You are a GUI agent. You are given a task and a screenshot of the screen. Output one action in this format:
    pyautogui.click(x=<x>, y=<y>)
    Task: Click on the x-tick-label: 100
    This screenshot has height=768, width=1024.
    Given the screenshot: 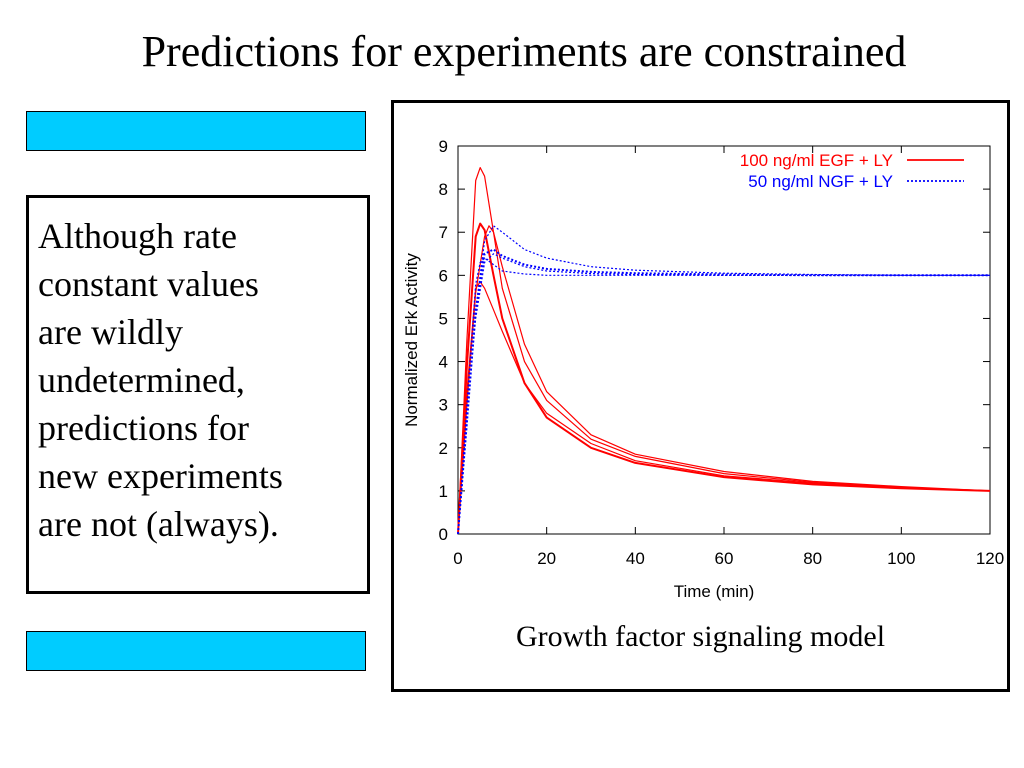 What is the action you would take?
    pyautogui.click(x=901, y=558)
    